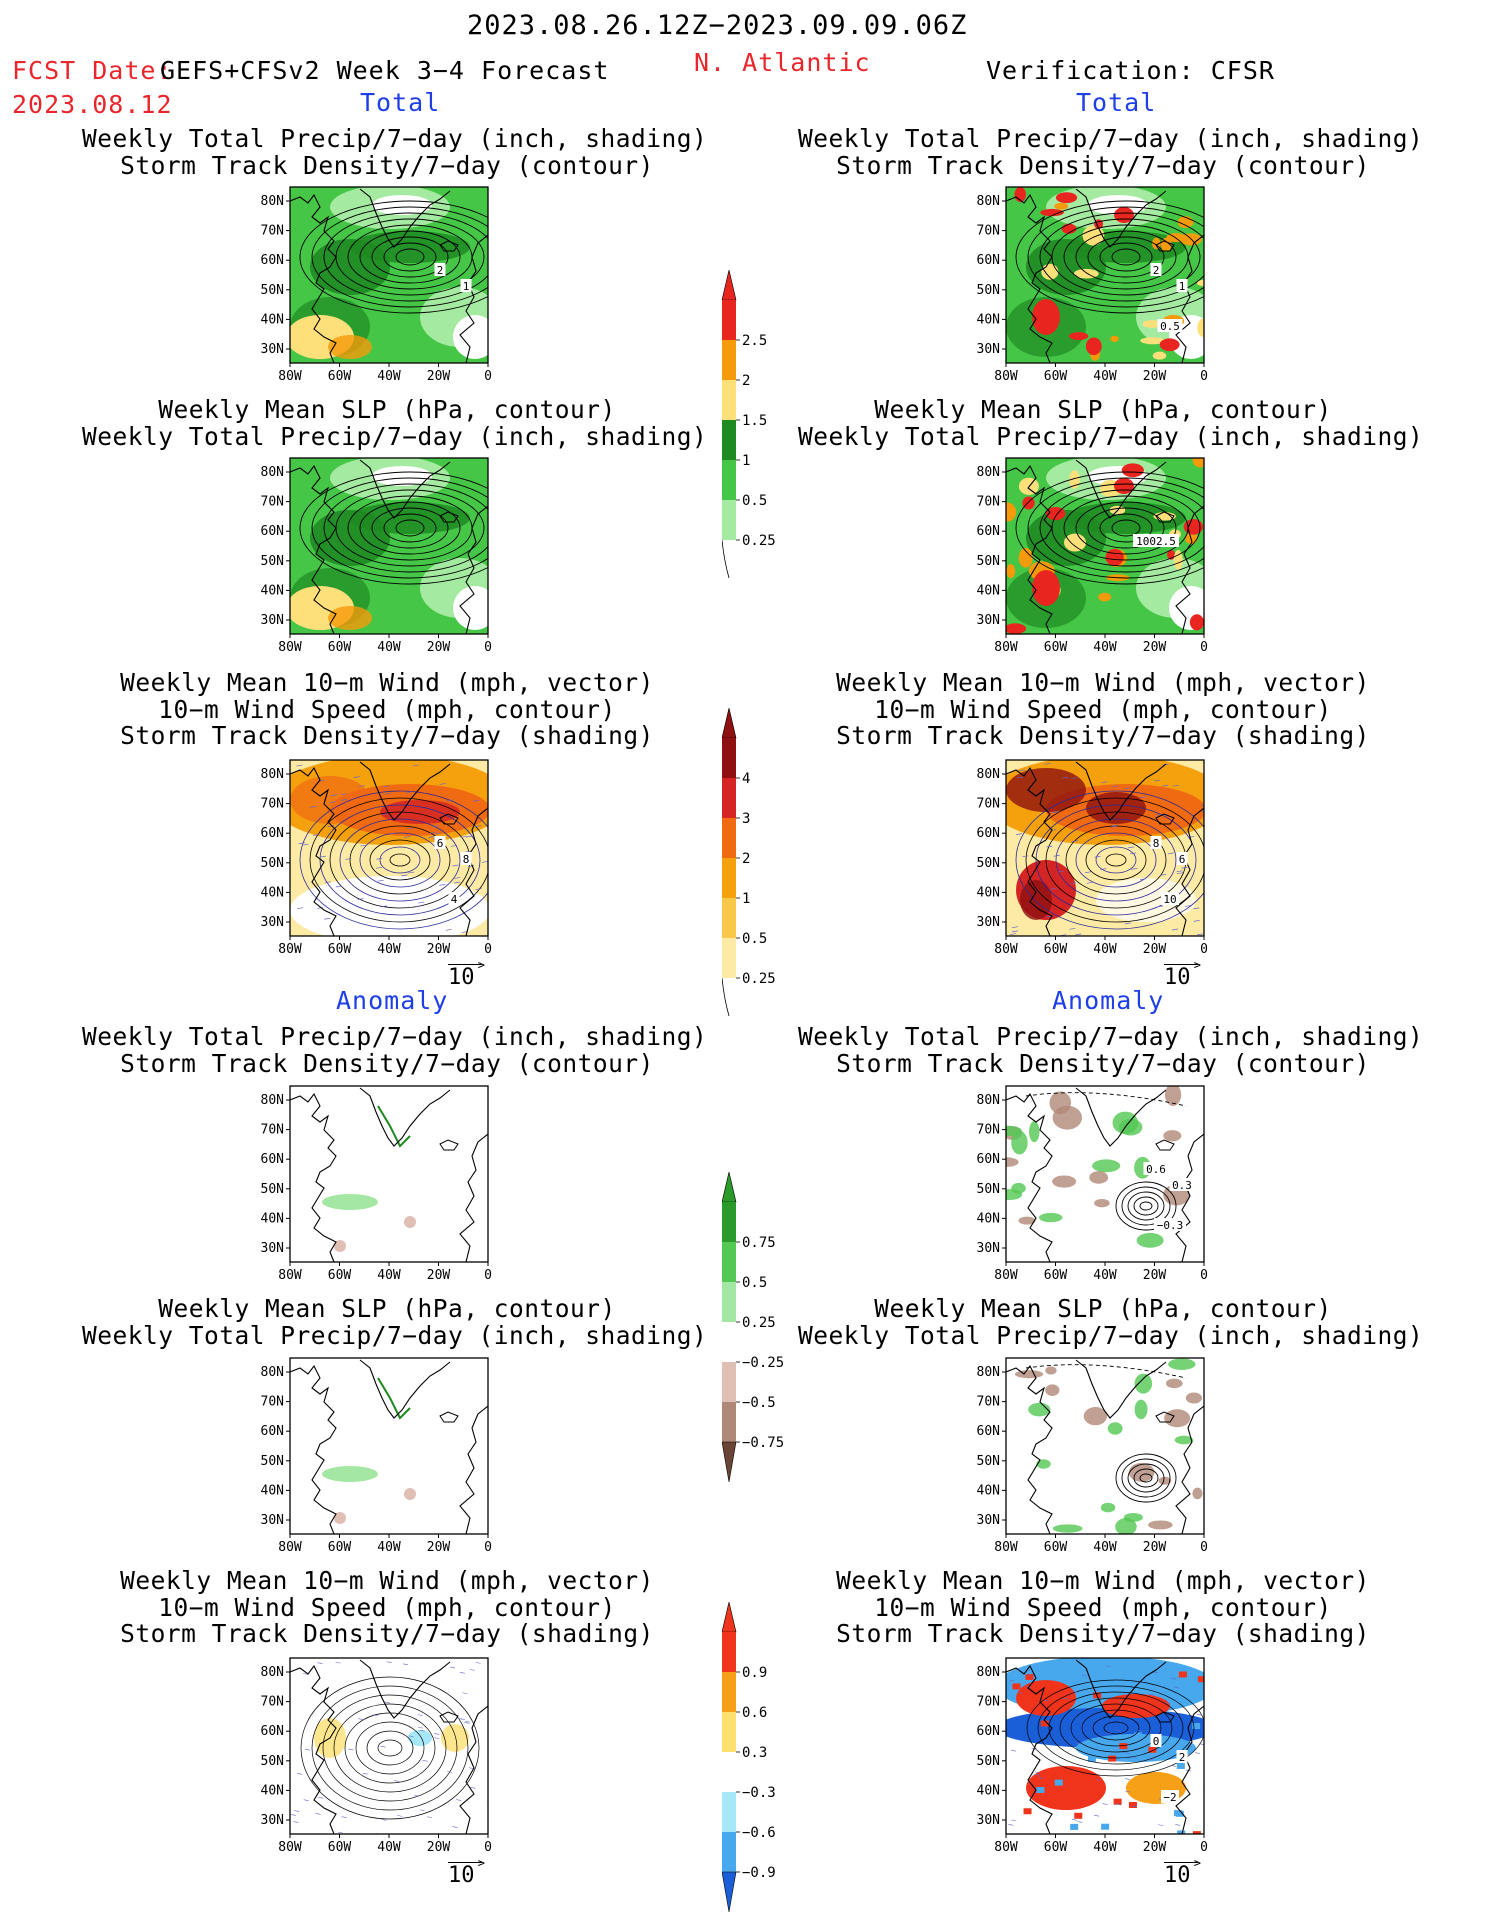 The height and width of the screenshot is (1925, 1487). What do you see at coordinates (1130, 70) in the screenshot?
I see `verification-label: Verification: CFSR` at bounding box center [1130, 70].